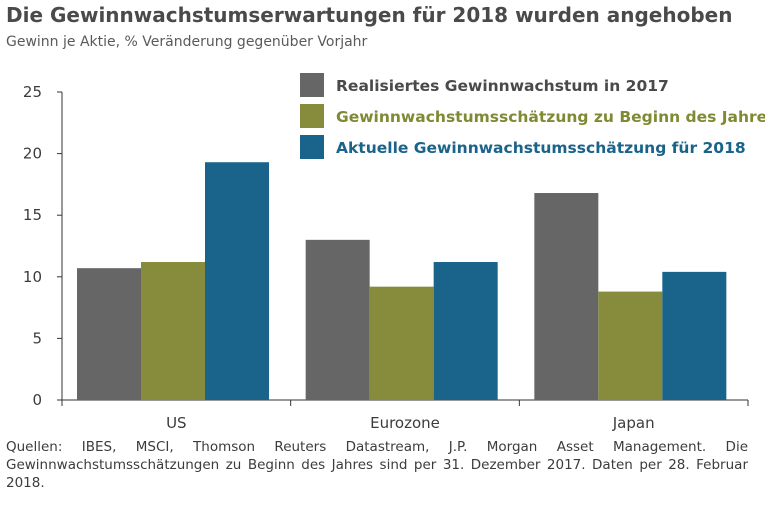  What do you see at coordinates (37, 338) in the screenshot?
I see `y-tick-label: 5` at bounding box center [37, 338].